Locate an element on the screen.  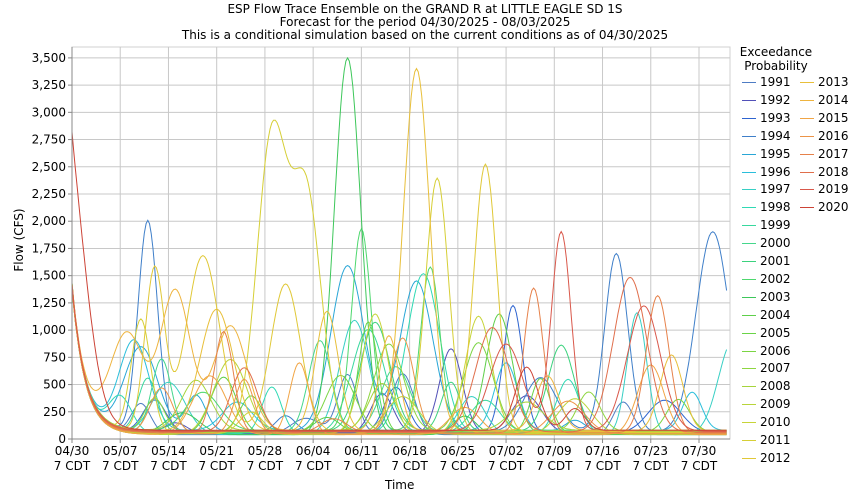
legend-item: 2020 is located at coordinates (824, 207).